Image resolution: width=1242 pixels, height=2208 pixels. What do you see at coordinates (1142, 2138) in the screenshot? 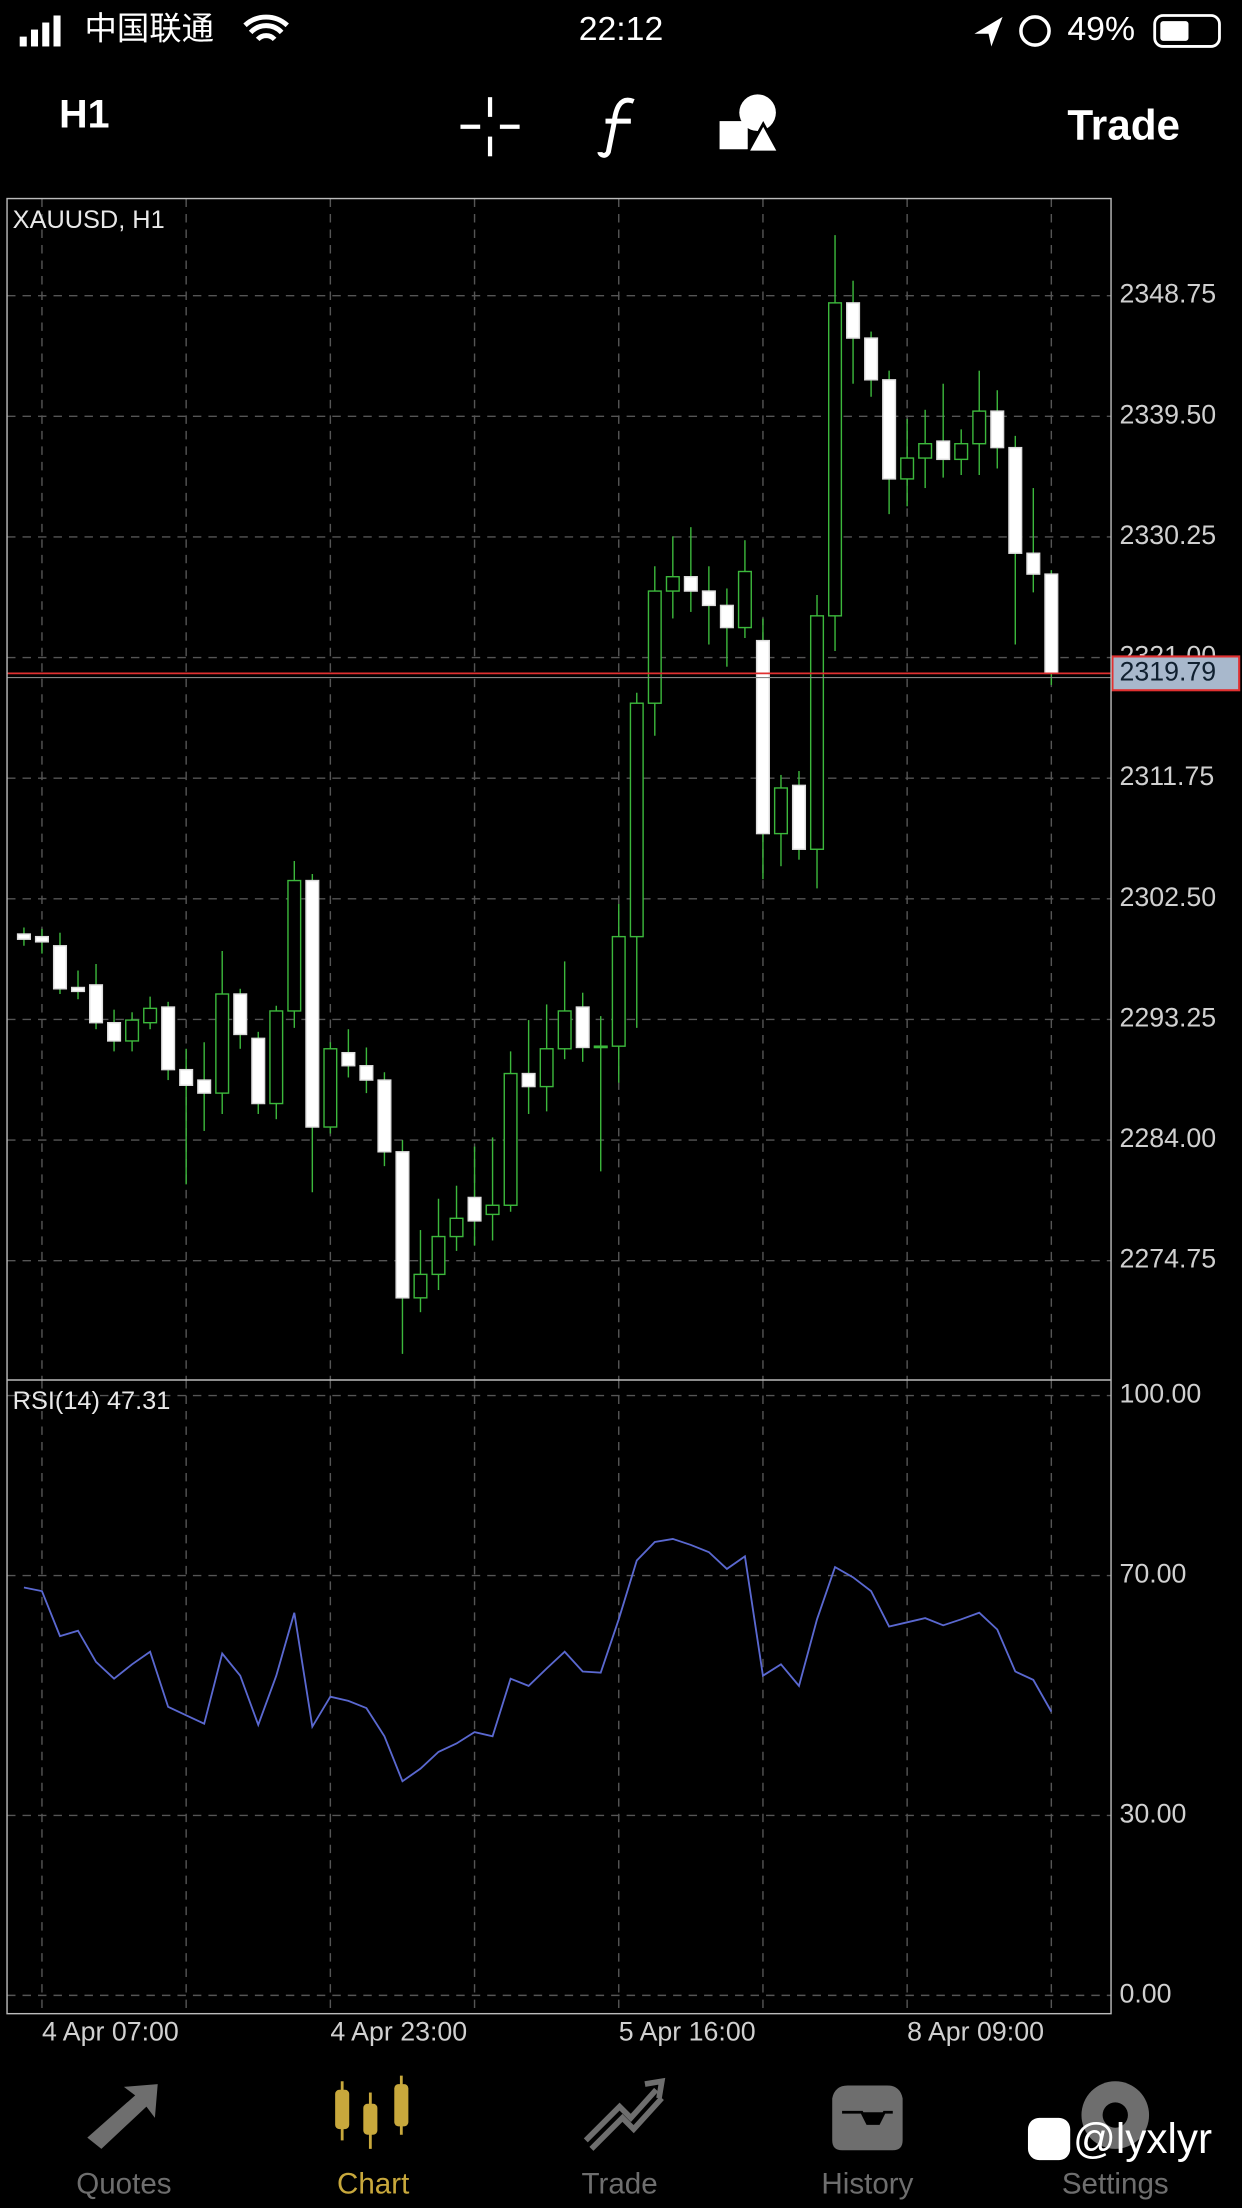
I see `watermark-text: @lyxlyr` at bounding box center [1142, 2138].